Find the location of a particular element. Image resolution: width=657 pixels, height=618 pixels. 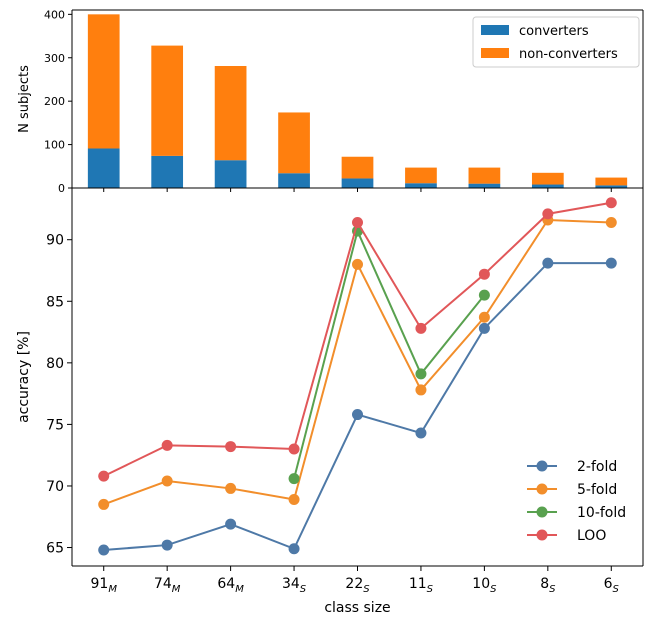

y-tick-label: 300 is located at coordinates (54, 58).